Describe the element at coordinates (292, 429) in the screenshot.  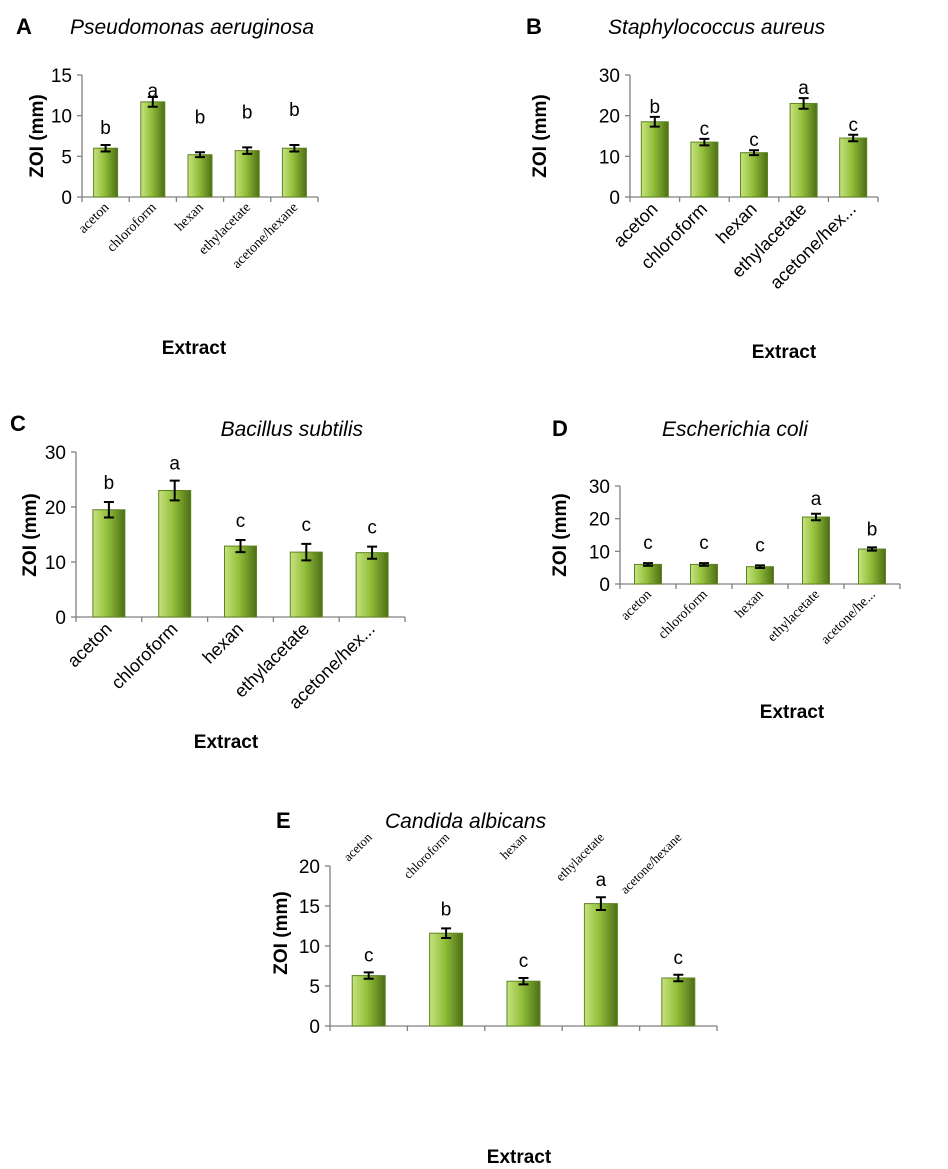
I see `chart-title: Bacillus subtilis` at that location.